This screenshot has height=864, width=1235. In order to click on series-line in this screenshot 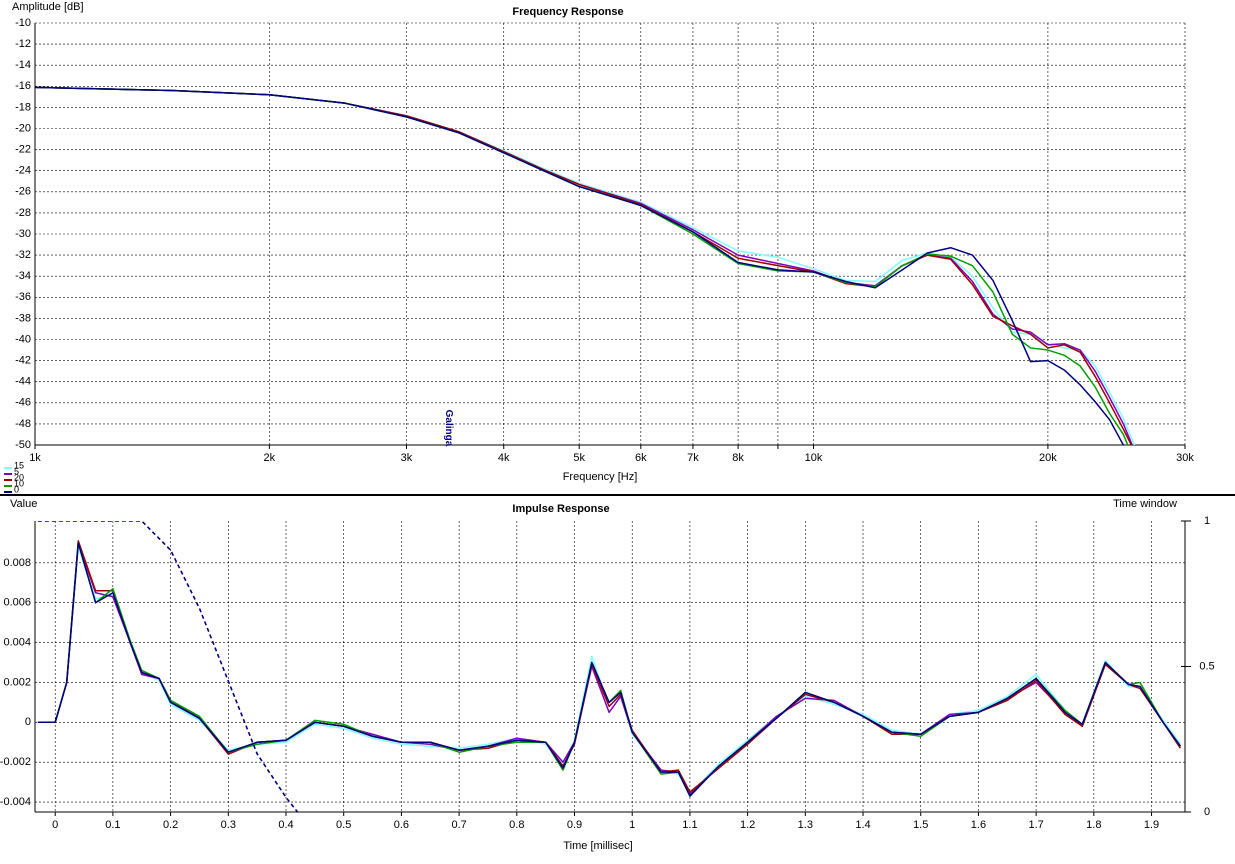, I will do `click(168, 666)`.